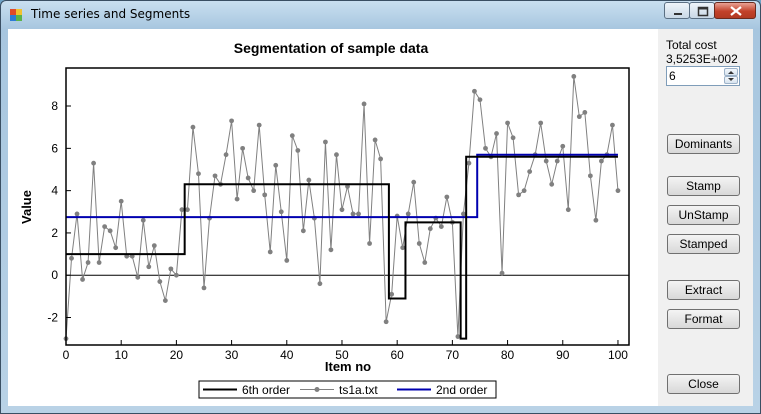  I want to click on dominants-button: Dominants, so click(703, 144).